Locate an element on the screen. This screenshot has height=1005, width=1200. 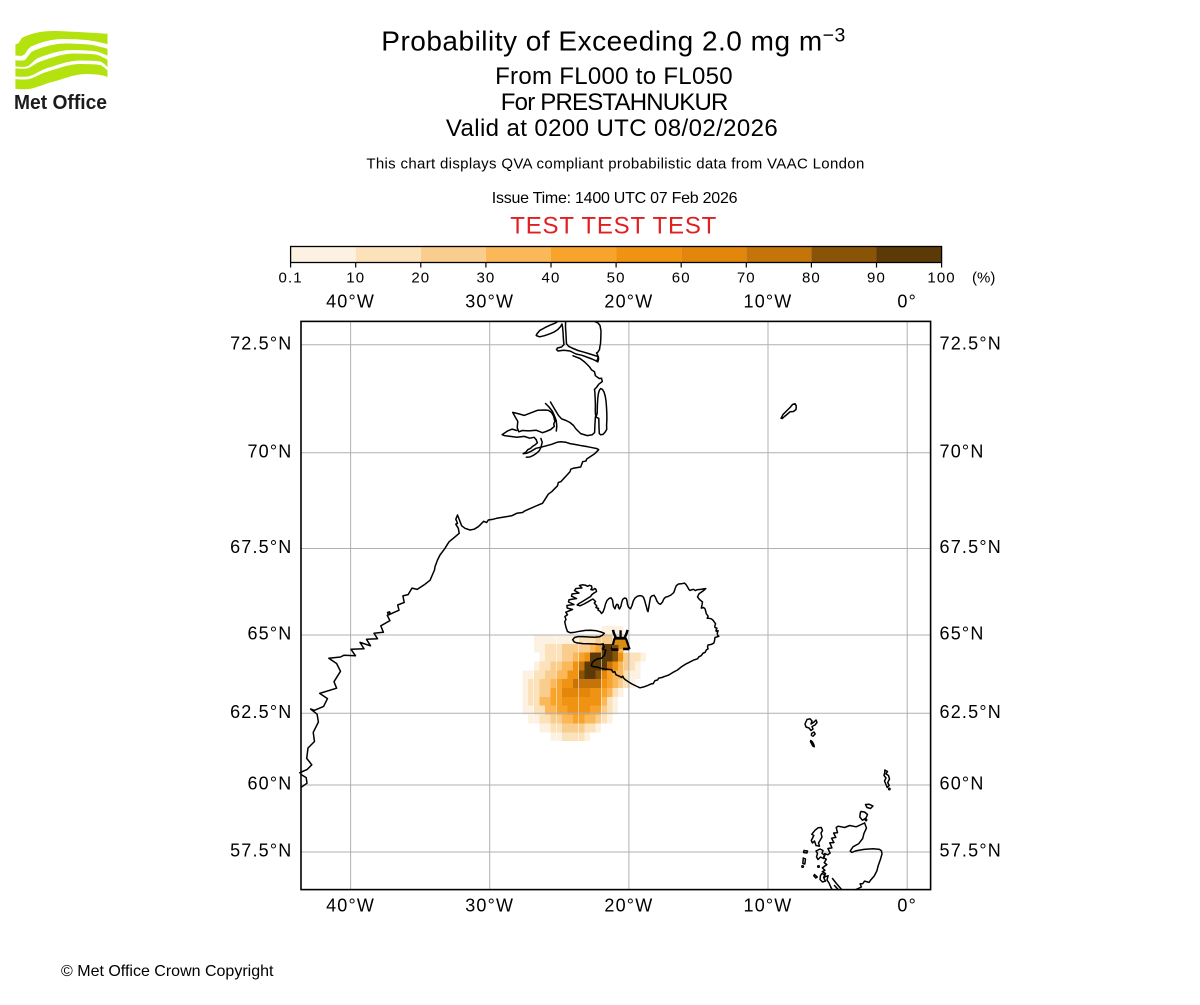
svg-text: 60 is located at coordinates (681, 277).